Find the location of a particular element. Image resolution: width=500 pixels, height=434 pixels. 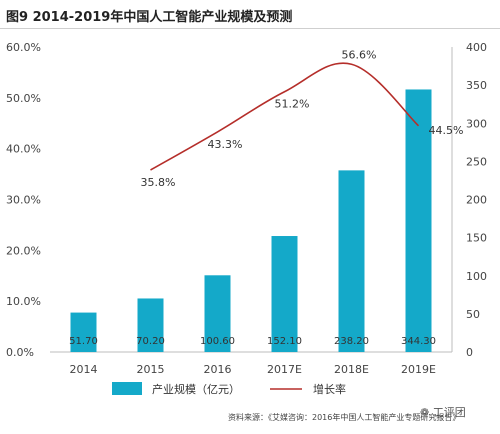

y-right-tick-label: 50 is located at coordinates (473, 314).